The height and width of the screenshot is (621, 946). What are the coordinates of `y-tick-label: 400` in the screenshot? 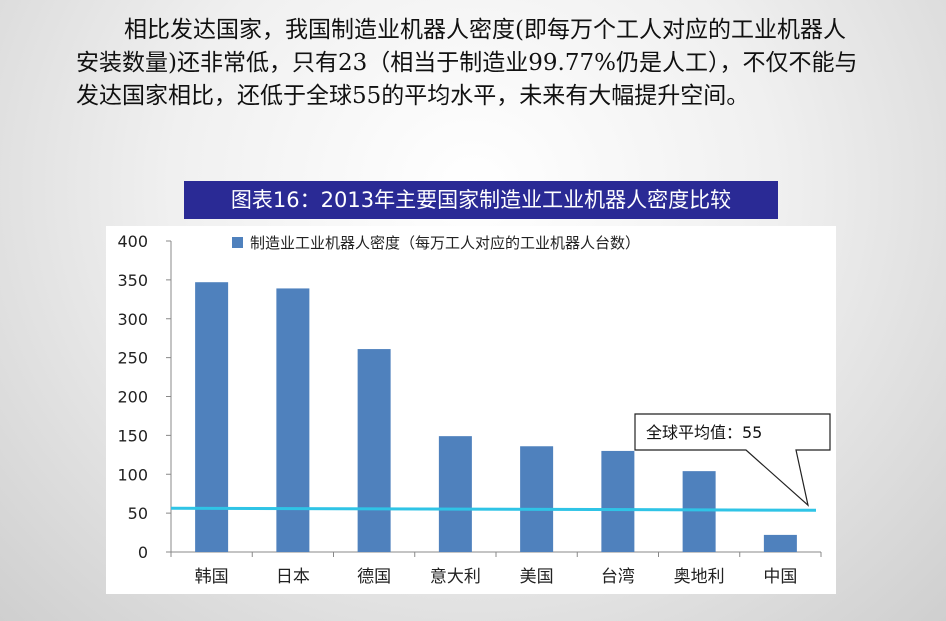 It's located at (132, 241).